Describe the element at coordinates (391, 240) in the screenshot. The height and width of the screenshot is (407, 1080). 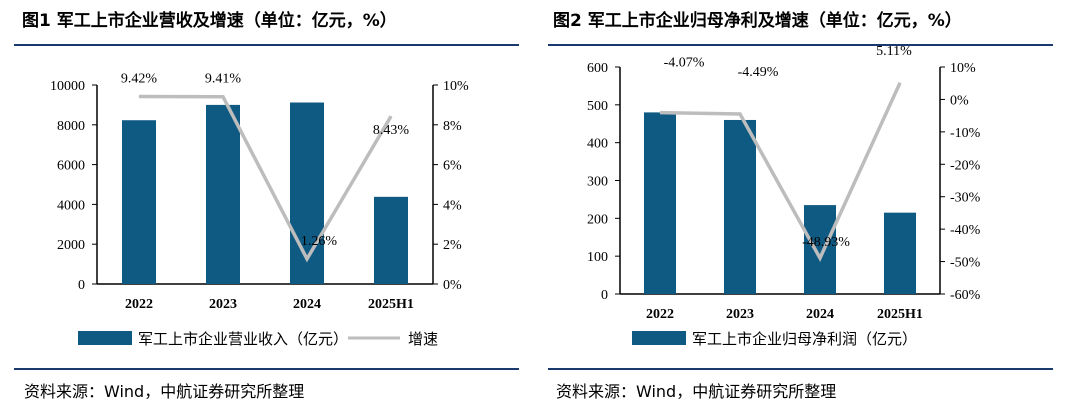
I see `chart1-bar-2025H1` at that location.